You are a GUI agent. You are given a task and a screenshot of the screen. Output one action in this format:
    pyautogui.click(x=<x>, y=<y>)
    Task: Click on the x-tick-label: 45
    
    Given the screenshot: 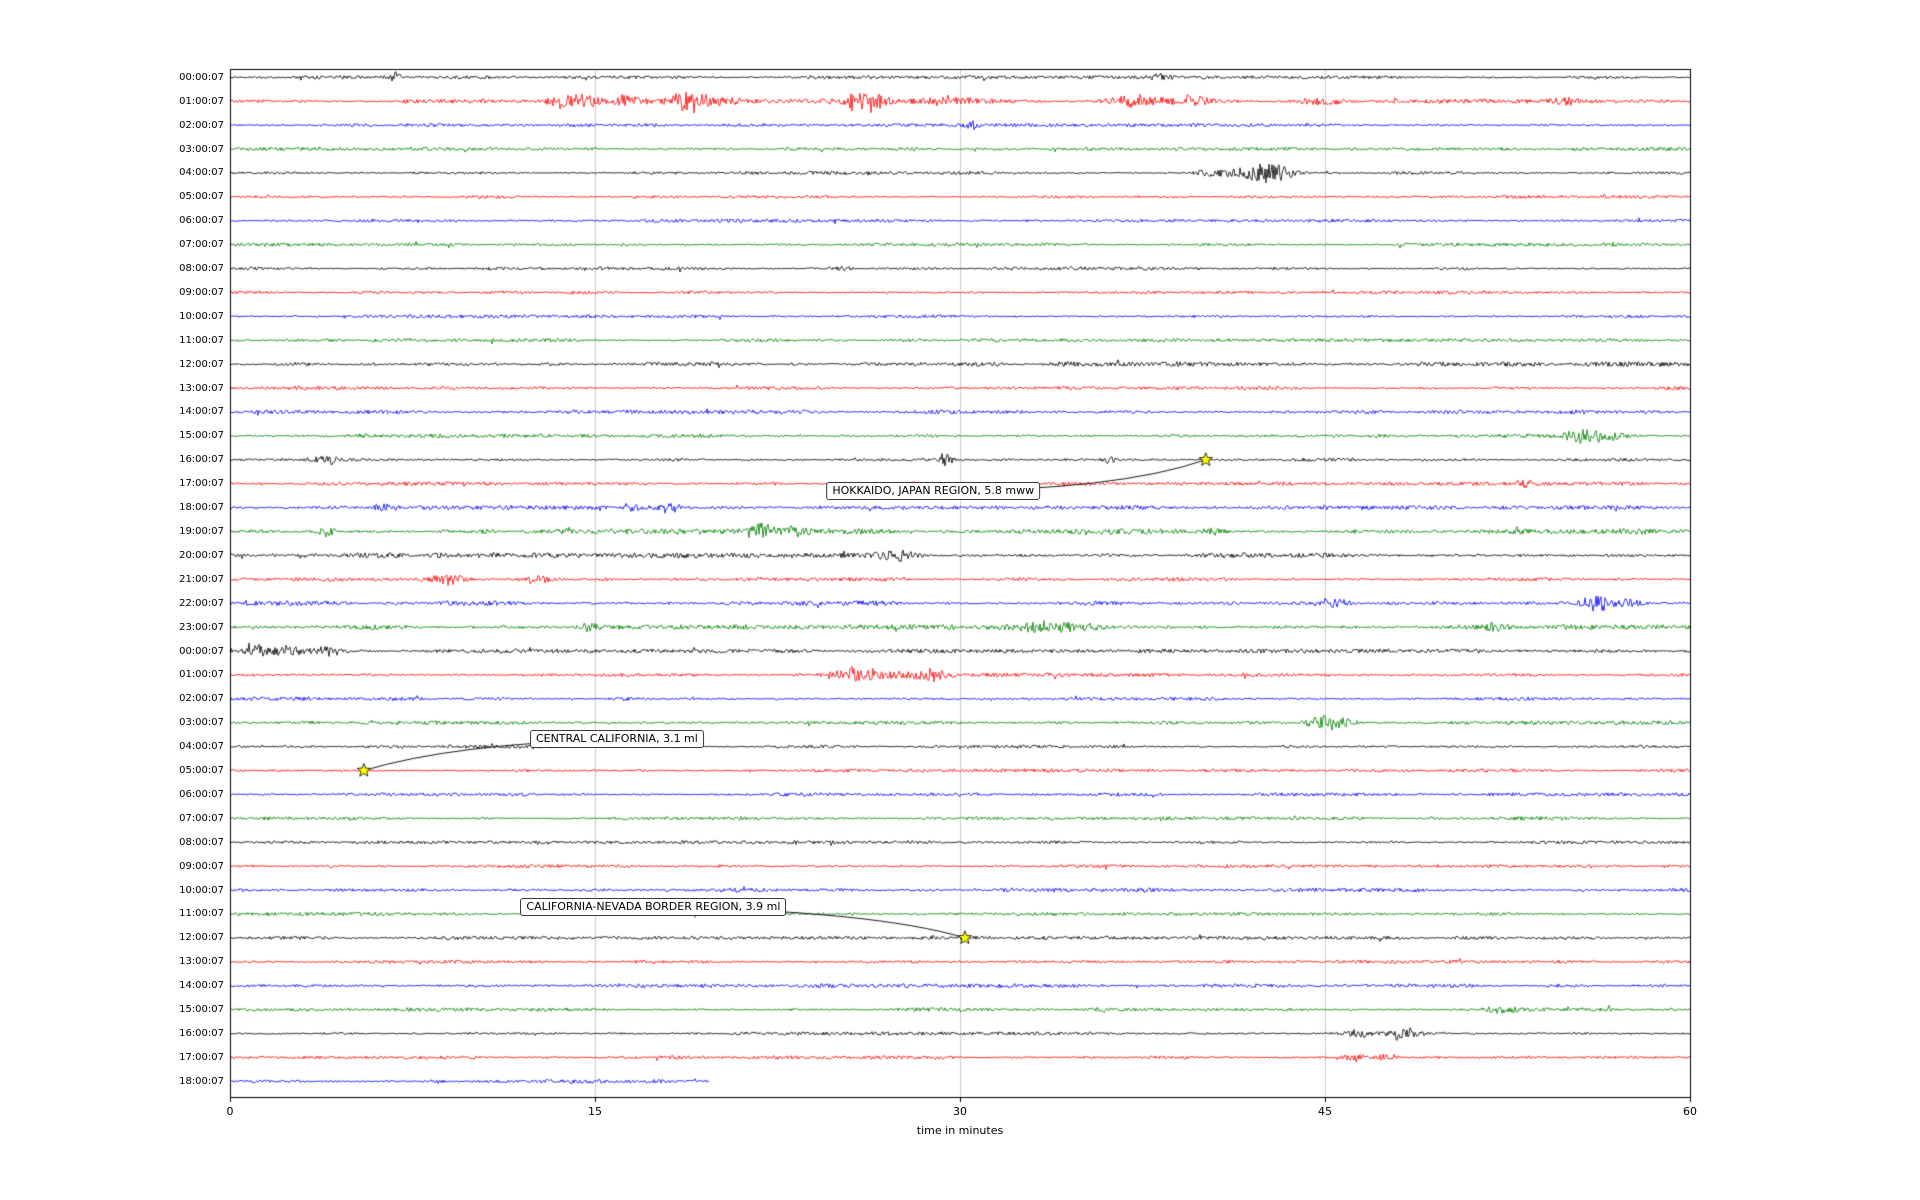 What is the action you would take?
    pyautogui.click(x=1325, y=1111)
    